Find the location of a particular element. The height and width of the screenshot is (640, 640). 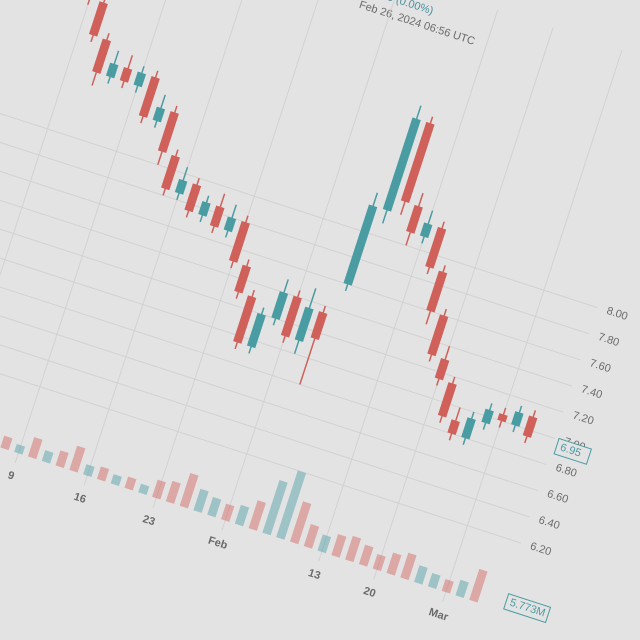

grid-line is located at coordinates (63, 220).